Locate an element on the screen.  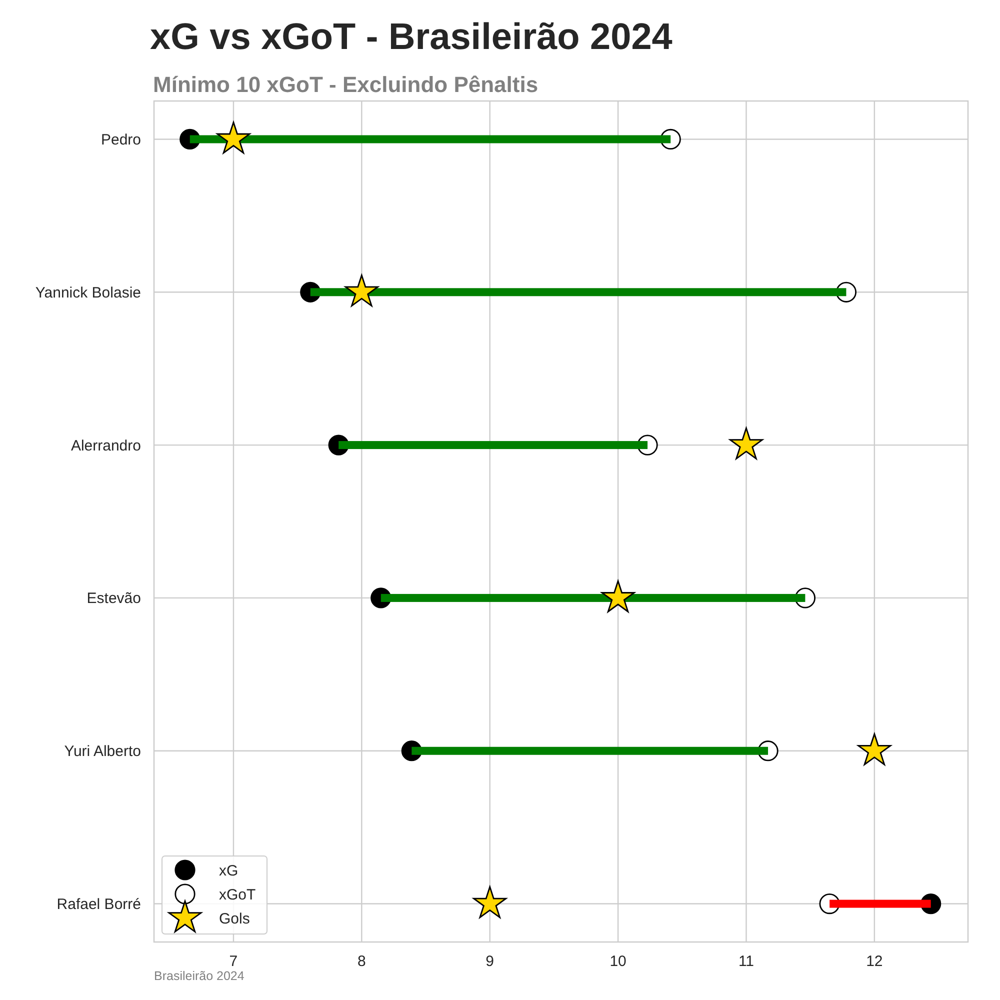
x-tick-label: 11 is located at coordinates (746, 961).